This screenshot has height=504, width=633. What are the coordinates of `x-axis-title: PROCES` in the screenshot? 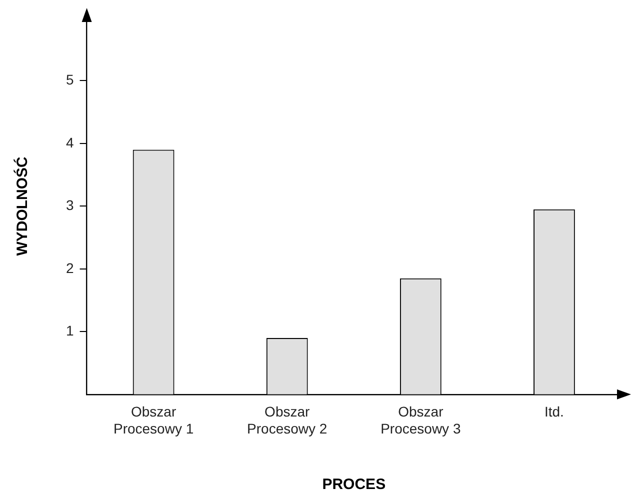 It's located at (354, 485).